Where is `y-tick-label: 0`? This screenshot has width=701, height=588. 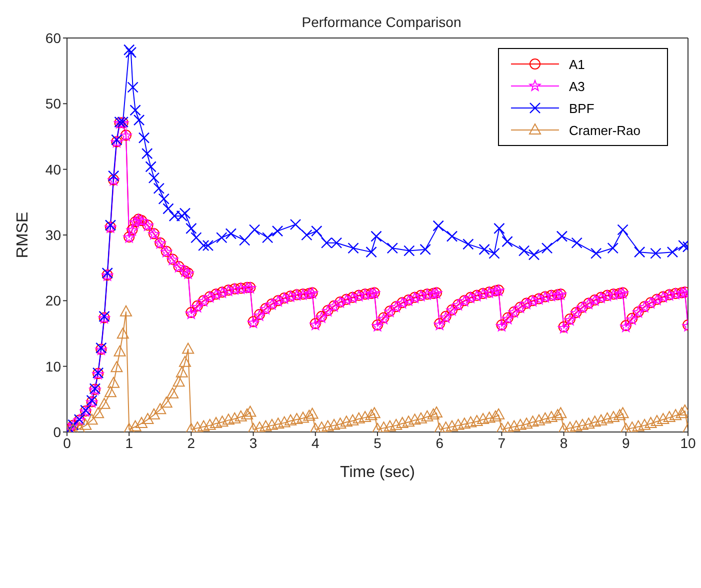
y-tick-label: 0 is located at coordinates (57, 432).